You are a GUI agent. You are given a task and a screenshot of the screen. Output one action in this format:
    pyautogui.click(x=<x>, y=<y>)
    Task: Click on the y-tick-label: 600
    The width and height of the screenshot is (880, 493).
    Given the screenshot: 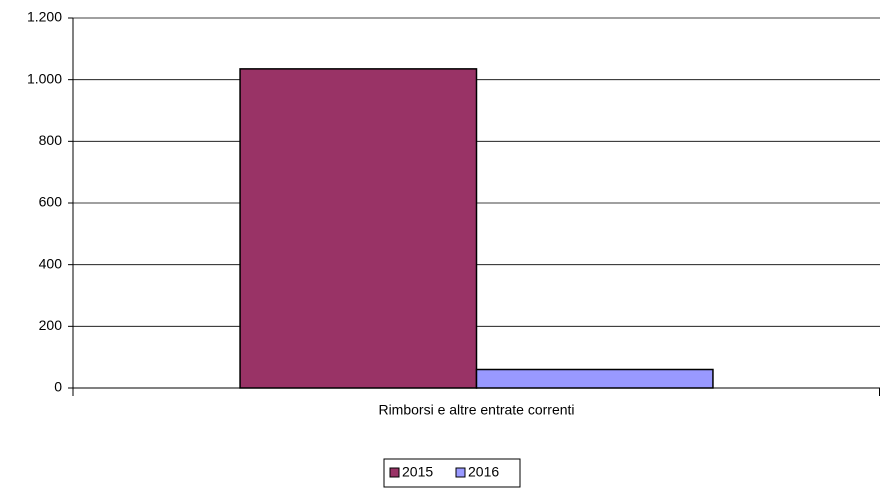 What is the action you would take?
    pyautogui.click(x=51, y=202)
    